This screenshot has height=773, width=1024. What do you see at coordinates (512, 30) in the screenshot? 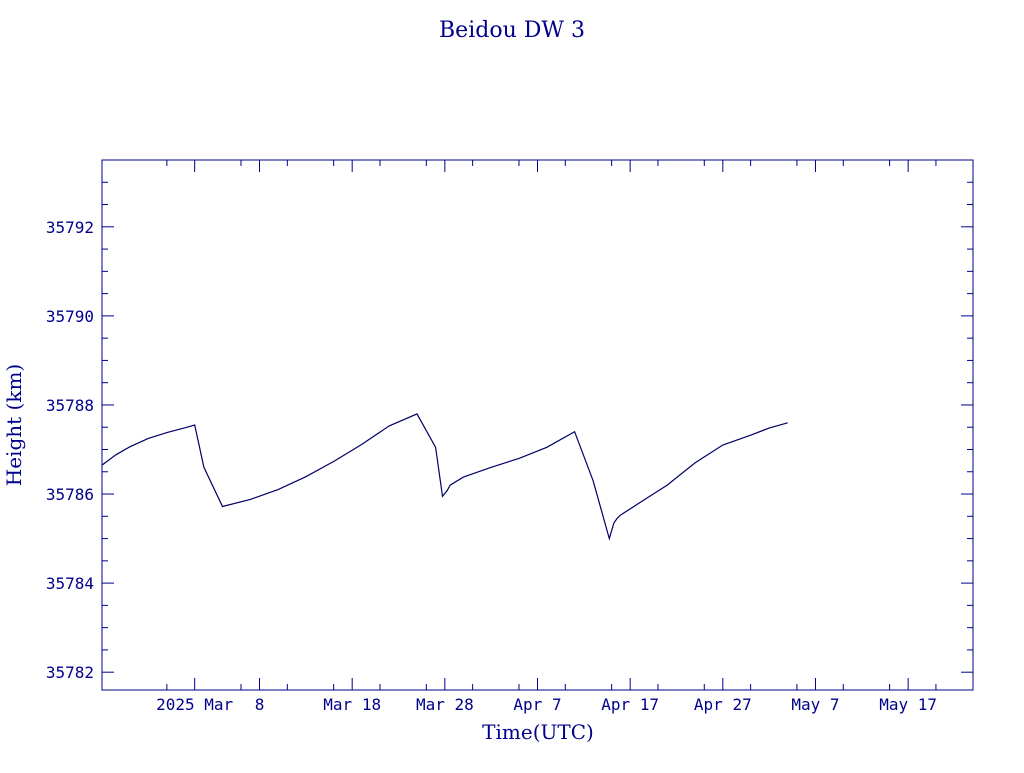
I see `chart-title: Beidou DW 3` at bounding box center [512, 30].